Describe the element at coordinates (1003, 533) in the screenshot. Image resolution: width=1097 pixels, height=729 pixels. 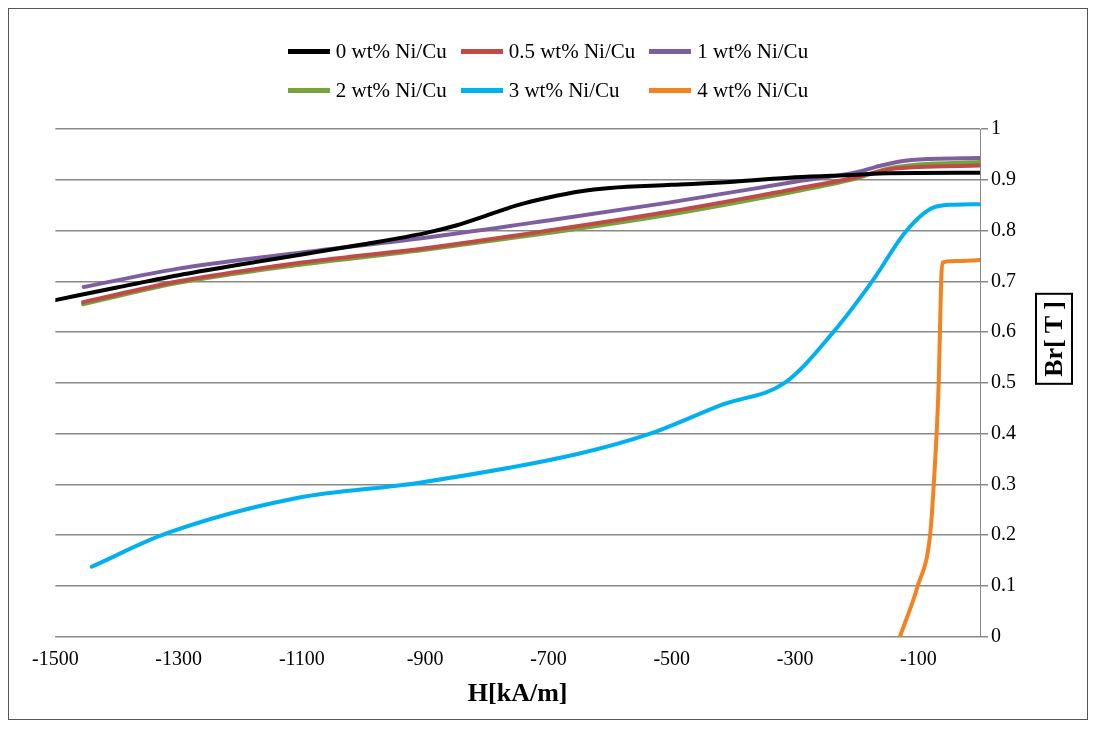
I see `y-tick-label: 0.2` at that location.